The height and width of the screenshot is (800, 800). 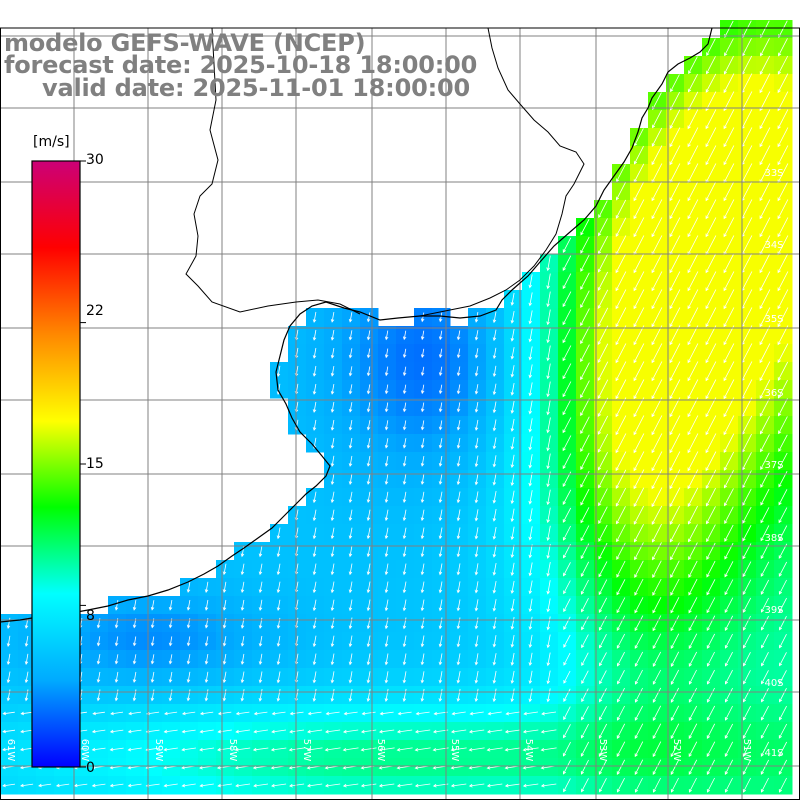 What do you see at coordinates (90, 616) in the screenshot?
I see `colorbar-tick-label: 8` at bounding box center [90, 616].